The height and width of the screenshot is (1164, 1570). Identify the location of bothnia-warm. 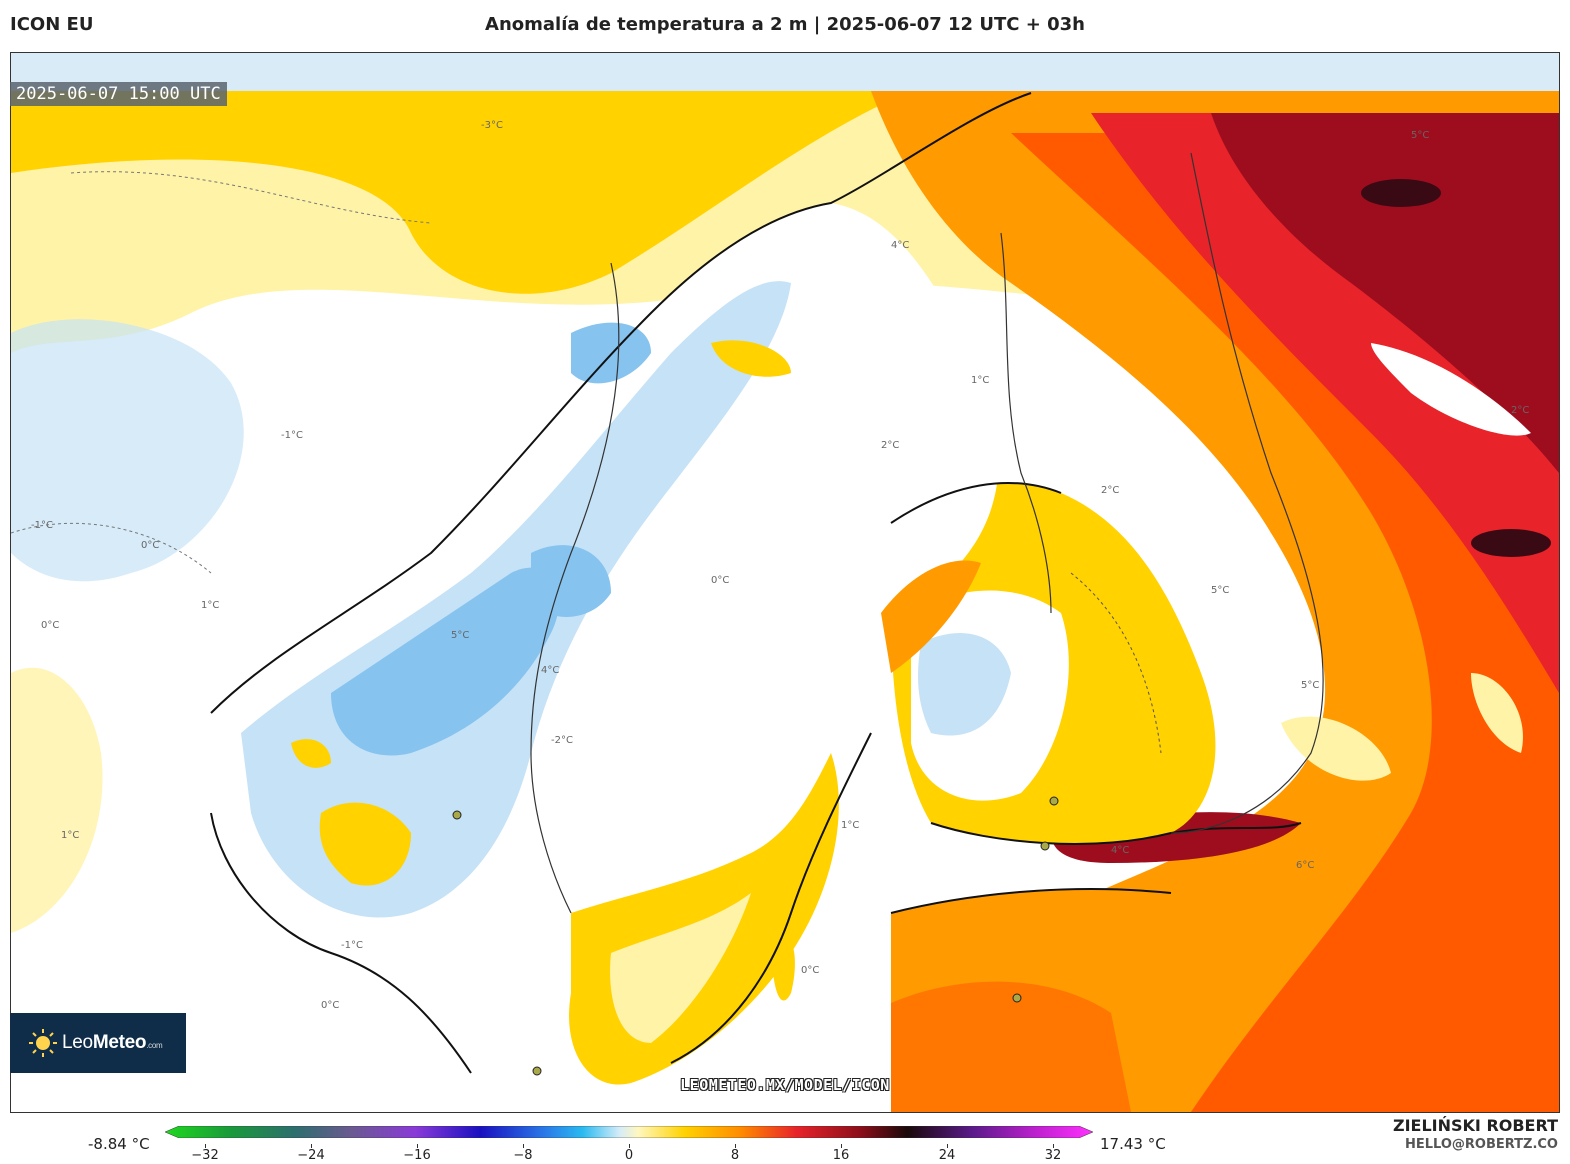
(931, 616).